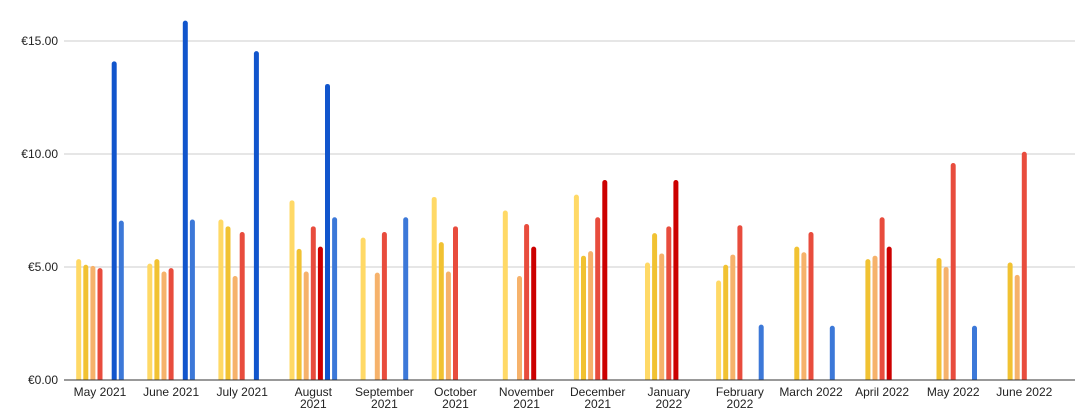  I want to click on x-category-label-line: March 2022, so click(811, 392).